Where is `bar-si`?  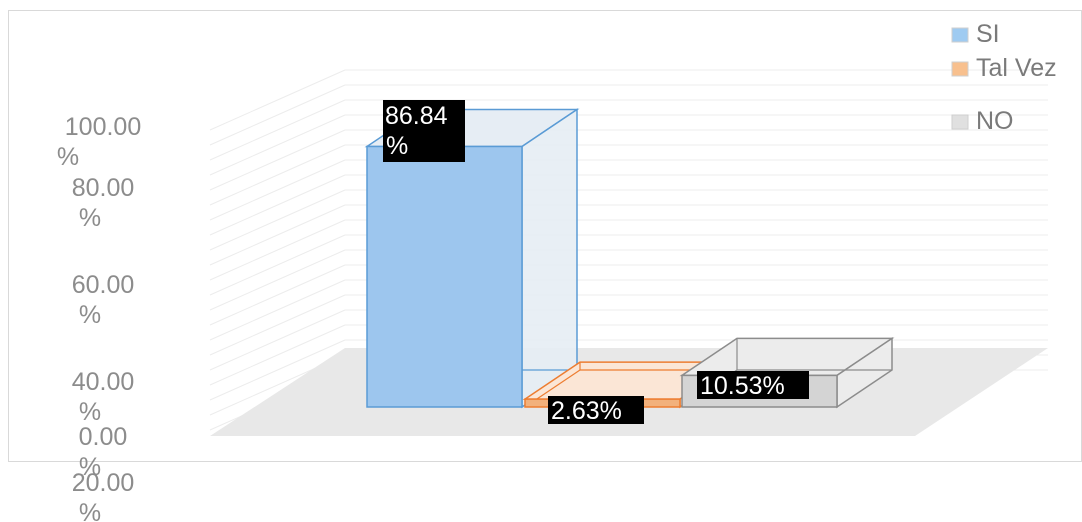
bar-si is located at coordinates (472, 258).